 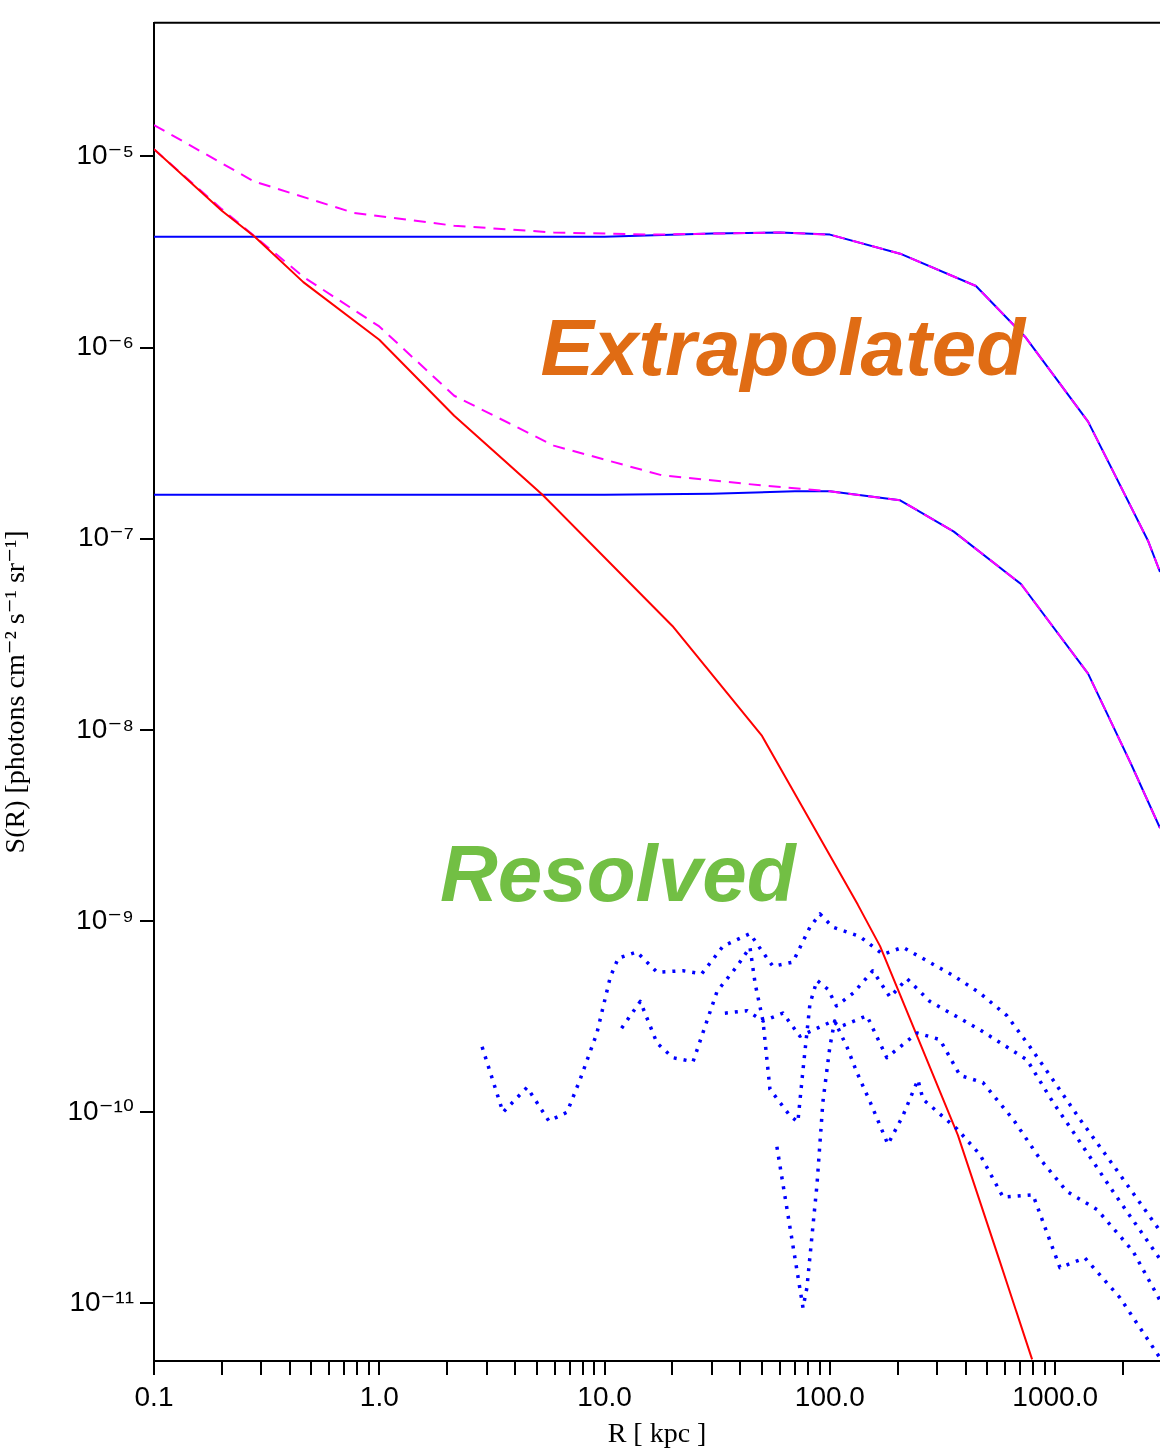 I want to click on x-tick-label: 0.1, so click(x=154, y=1396).